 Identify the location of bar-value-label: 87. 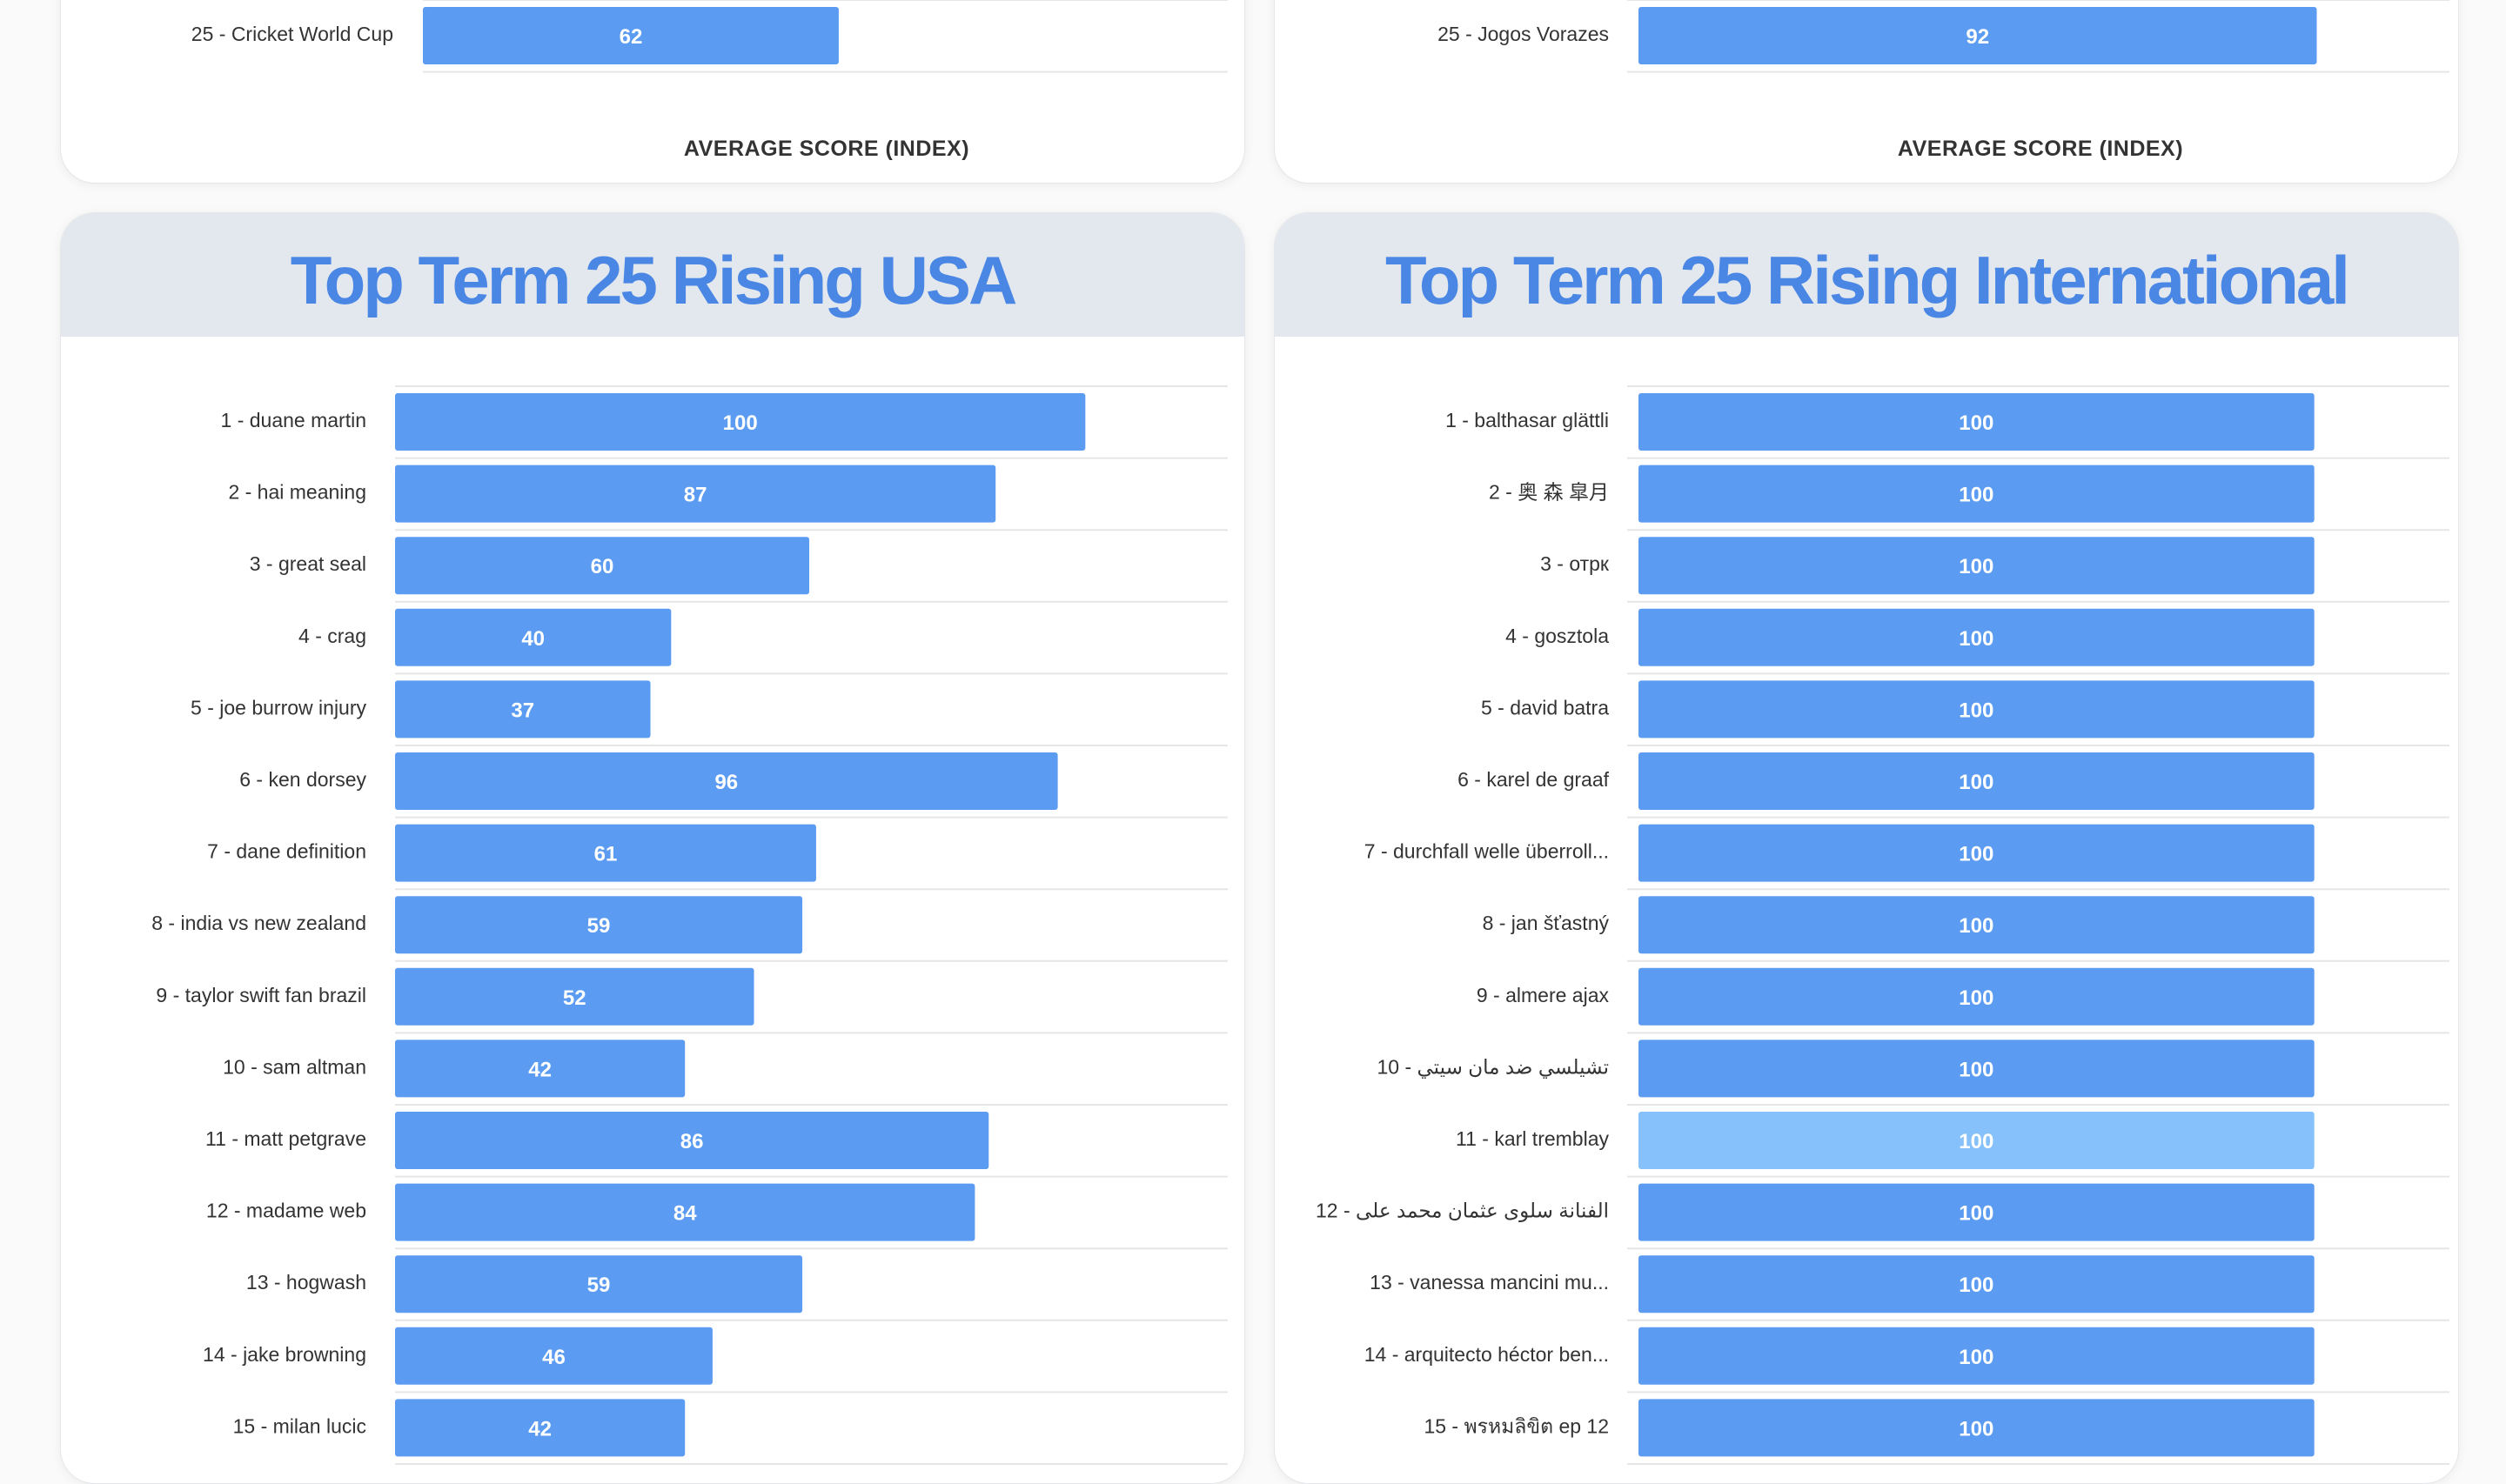
(695, 495).